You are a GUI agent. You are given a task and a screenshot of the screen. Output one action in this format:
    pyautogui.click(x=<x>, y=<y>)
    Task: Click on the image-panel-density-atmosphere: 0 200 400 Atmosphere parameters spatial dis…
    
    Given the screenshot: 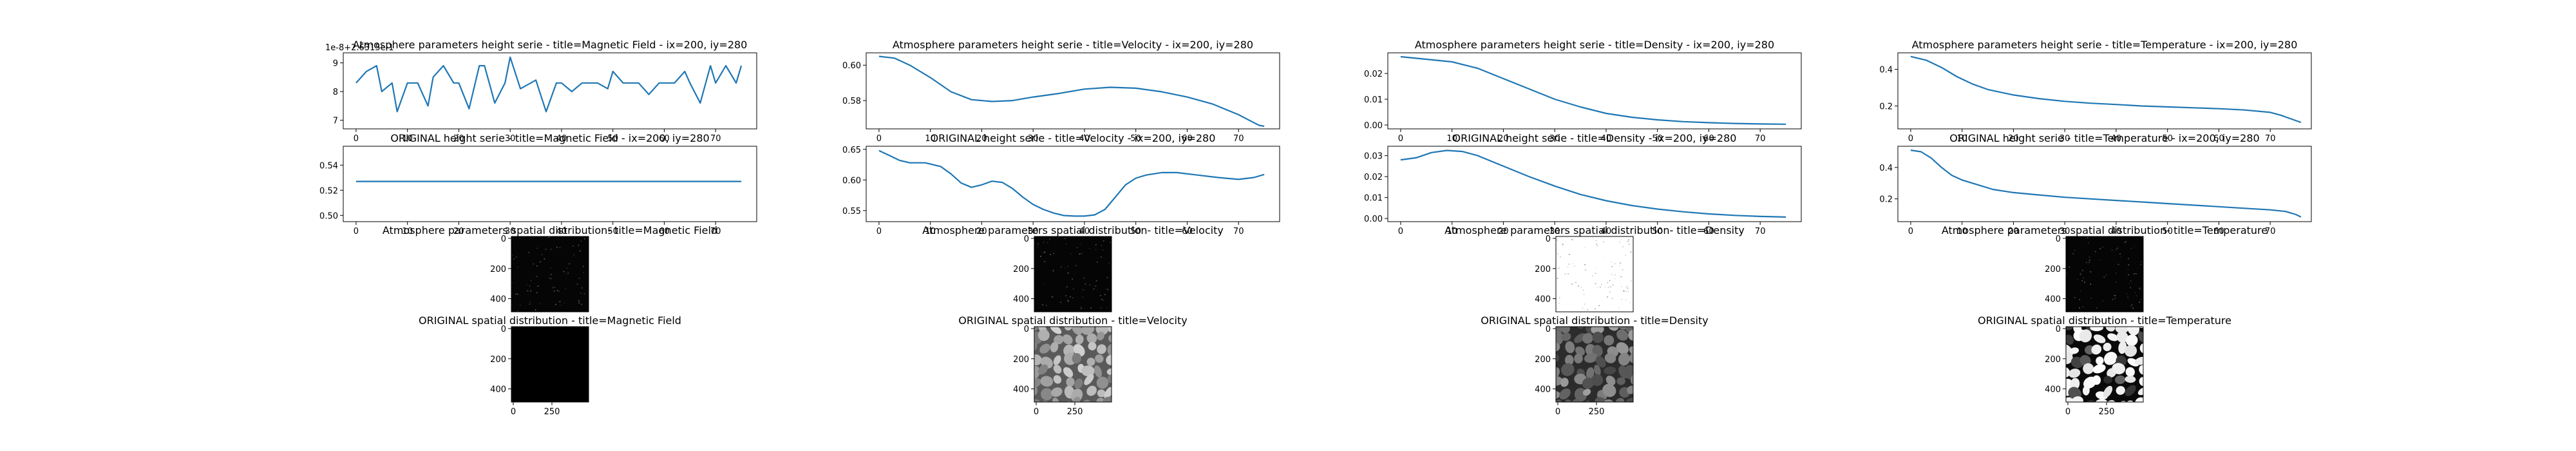 What is the action you would take?
    pyautogui.click(x=1595, y=268)
    